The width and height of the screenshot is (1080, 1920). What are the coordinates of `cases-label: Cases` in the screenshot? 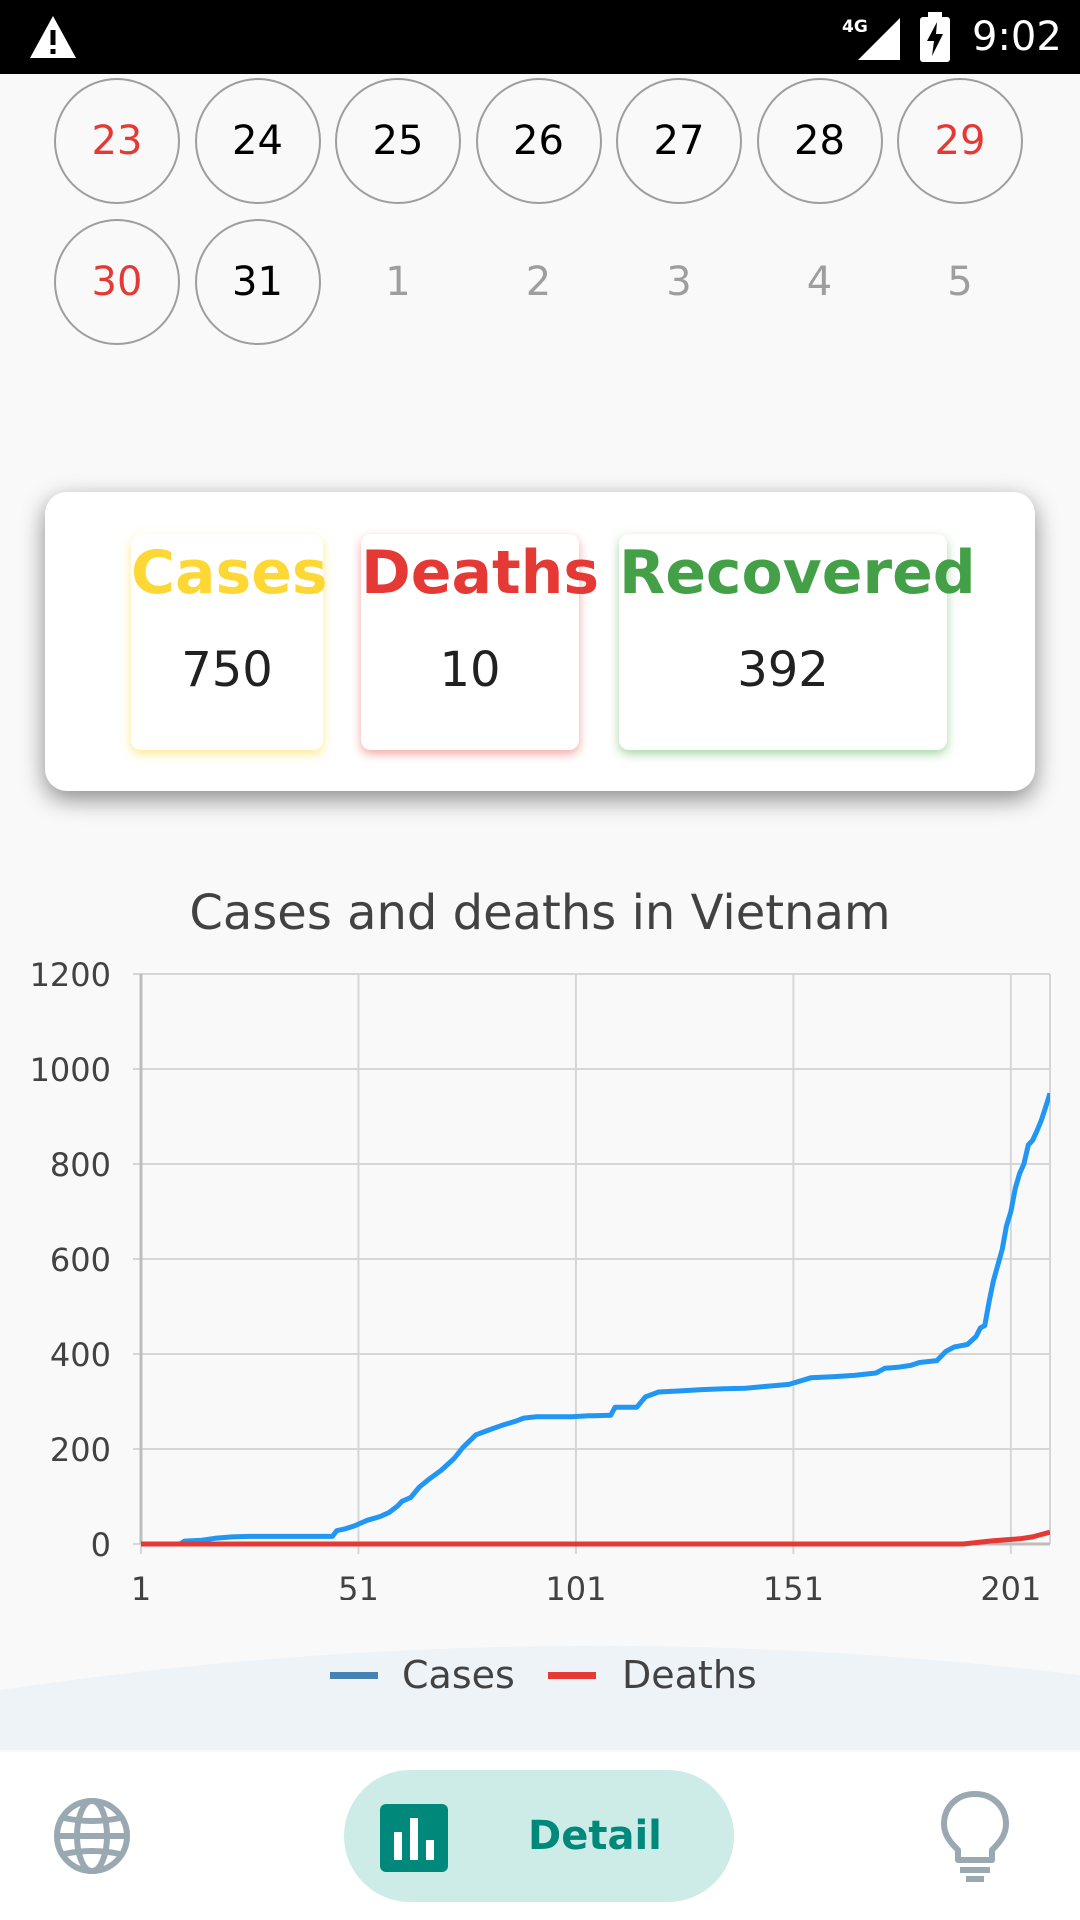 It's located at (229, 573).